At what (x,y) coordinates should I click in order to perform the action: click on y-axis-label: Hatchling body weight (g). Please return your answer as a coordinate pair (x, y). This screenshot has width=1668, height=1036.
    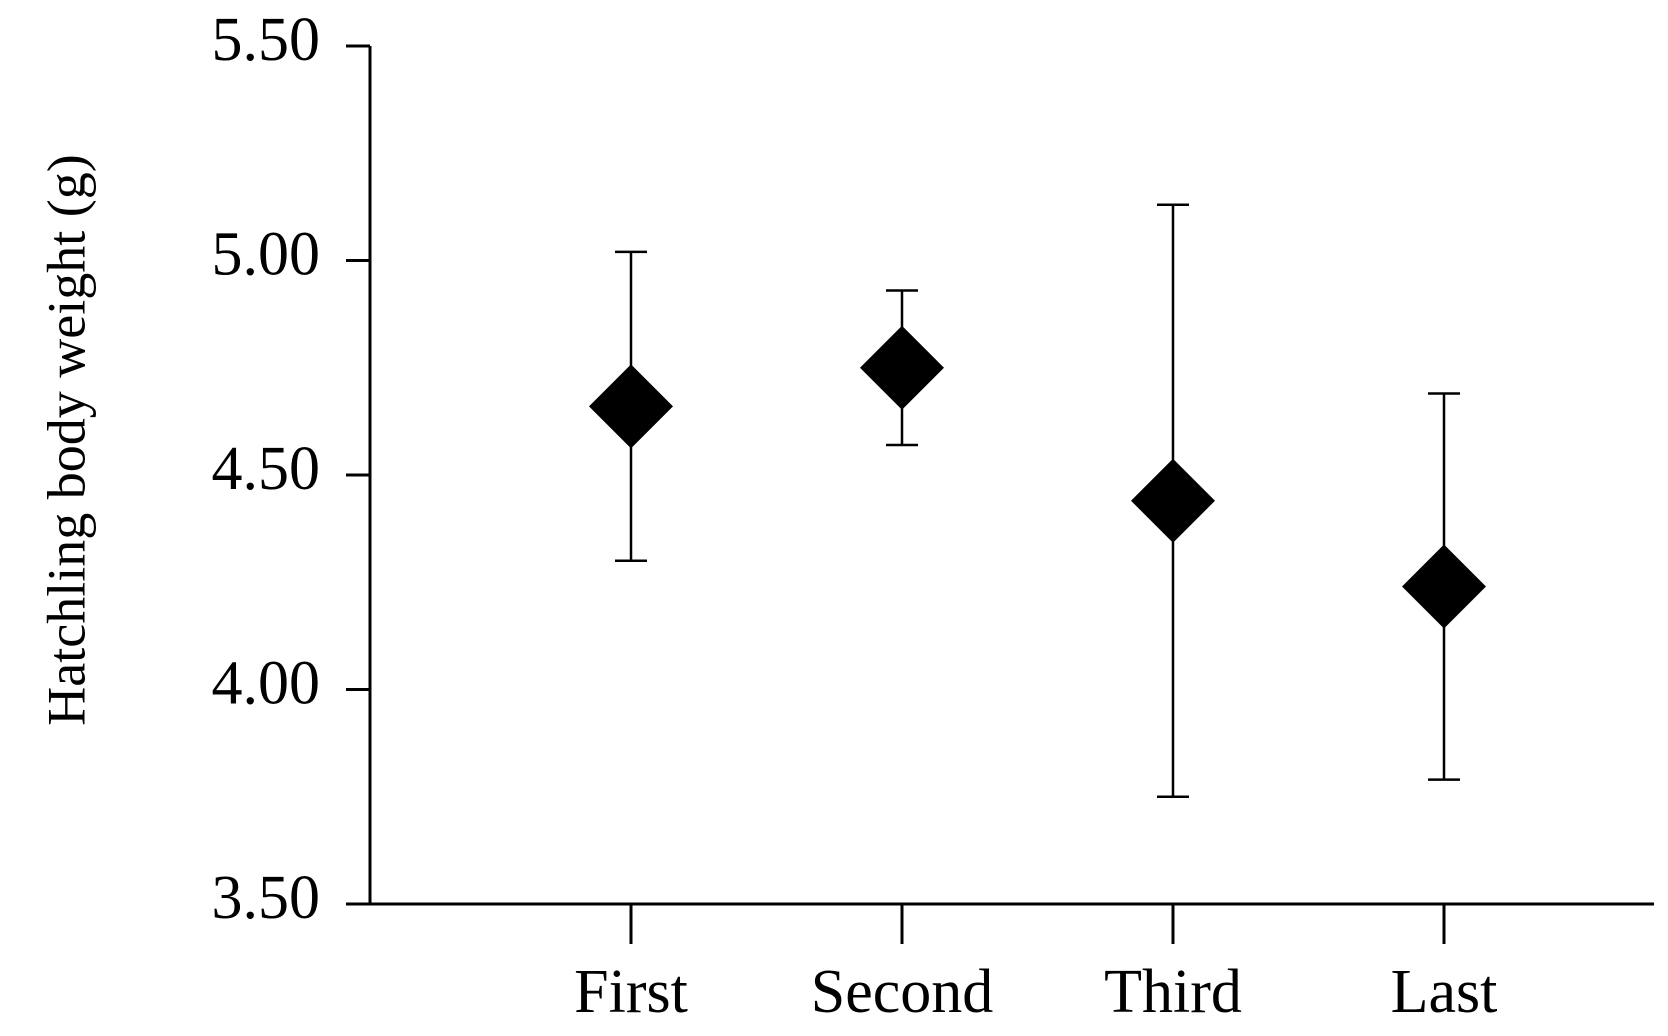
    Looking at the image, I should click on (66, 439).